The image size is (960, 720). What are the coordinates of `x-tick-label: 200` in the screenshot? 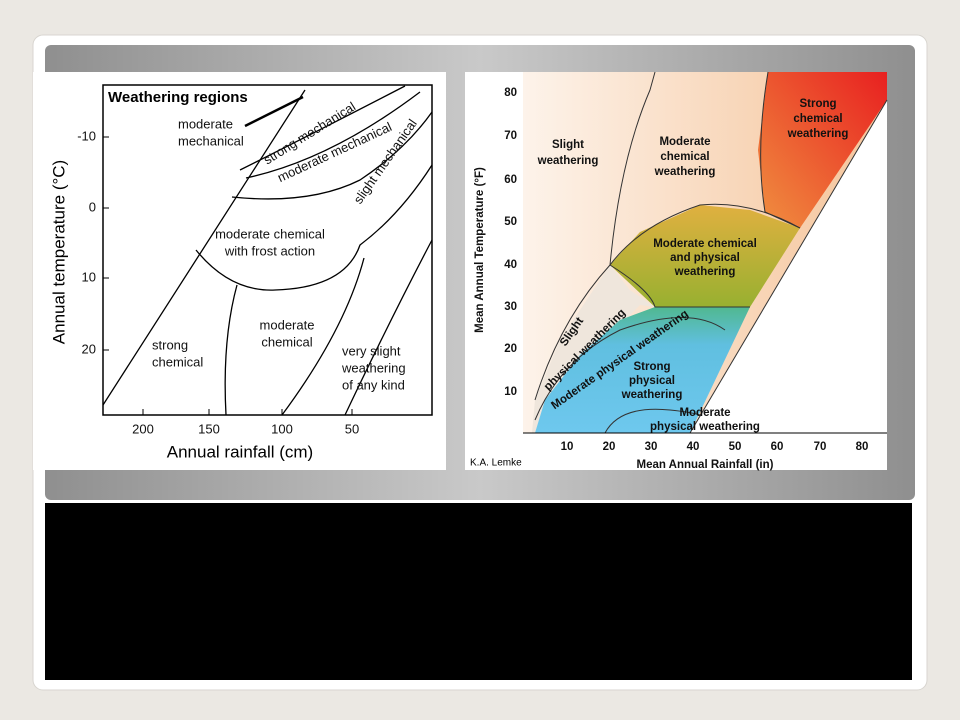 It's located at (143, 428).